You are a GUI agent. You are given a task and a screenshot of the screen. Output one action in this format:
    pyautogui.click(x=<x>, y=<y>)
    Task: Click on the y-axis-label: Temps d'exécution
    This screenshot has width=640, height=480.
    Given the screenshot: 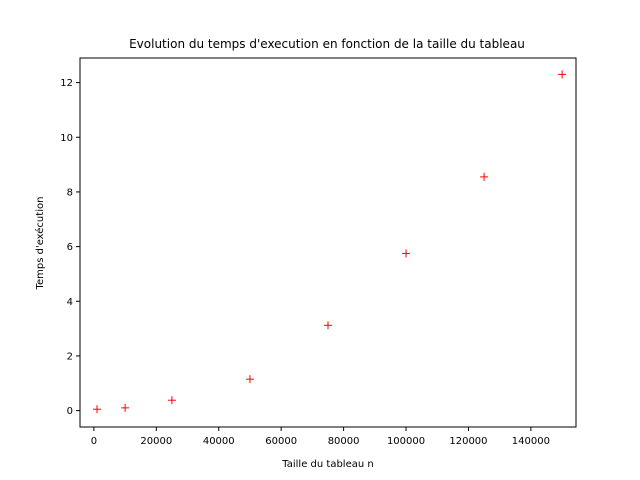 What is the action you would take?
    pyautogui.click(x=40, y=244)
    